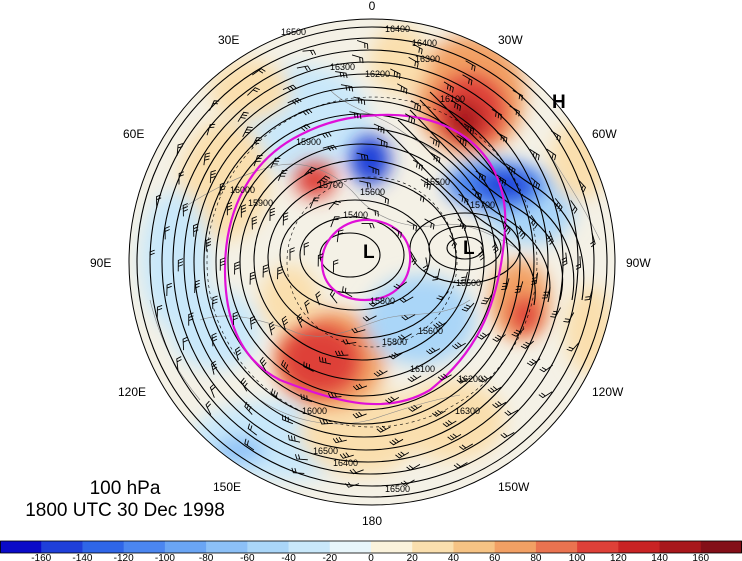 The image size is (742, 561). What do you see at coordinates (618, 557) in the screenshot?
I see `colorbar-tick-label: 120` at bounding box center [618, 557].